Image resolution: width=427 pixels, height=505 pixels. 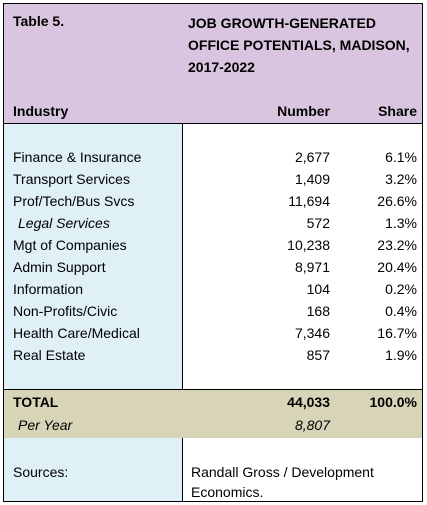 What do you see at coordinates (70, 245) in the screenshot?
I see `row-industry: Mgt of Companies` at bounding box center [70, 245].